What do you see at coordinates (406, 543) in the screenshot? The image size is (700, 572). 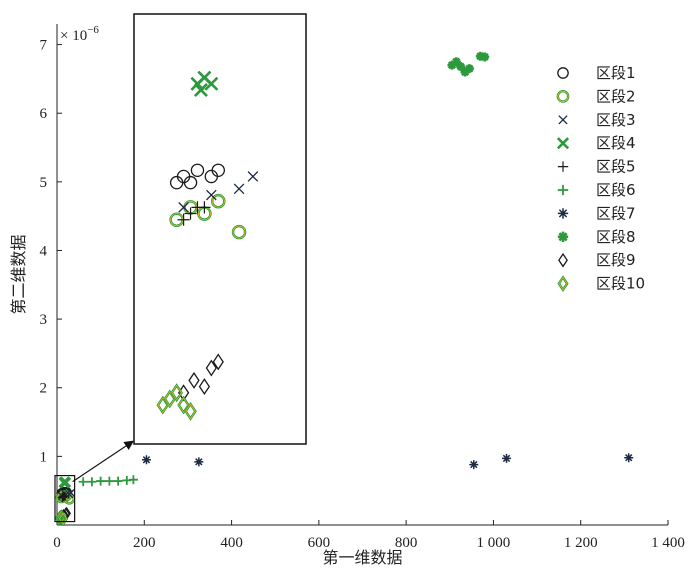 I see `x-tick-label: 800` at bounding box center [406, 543].